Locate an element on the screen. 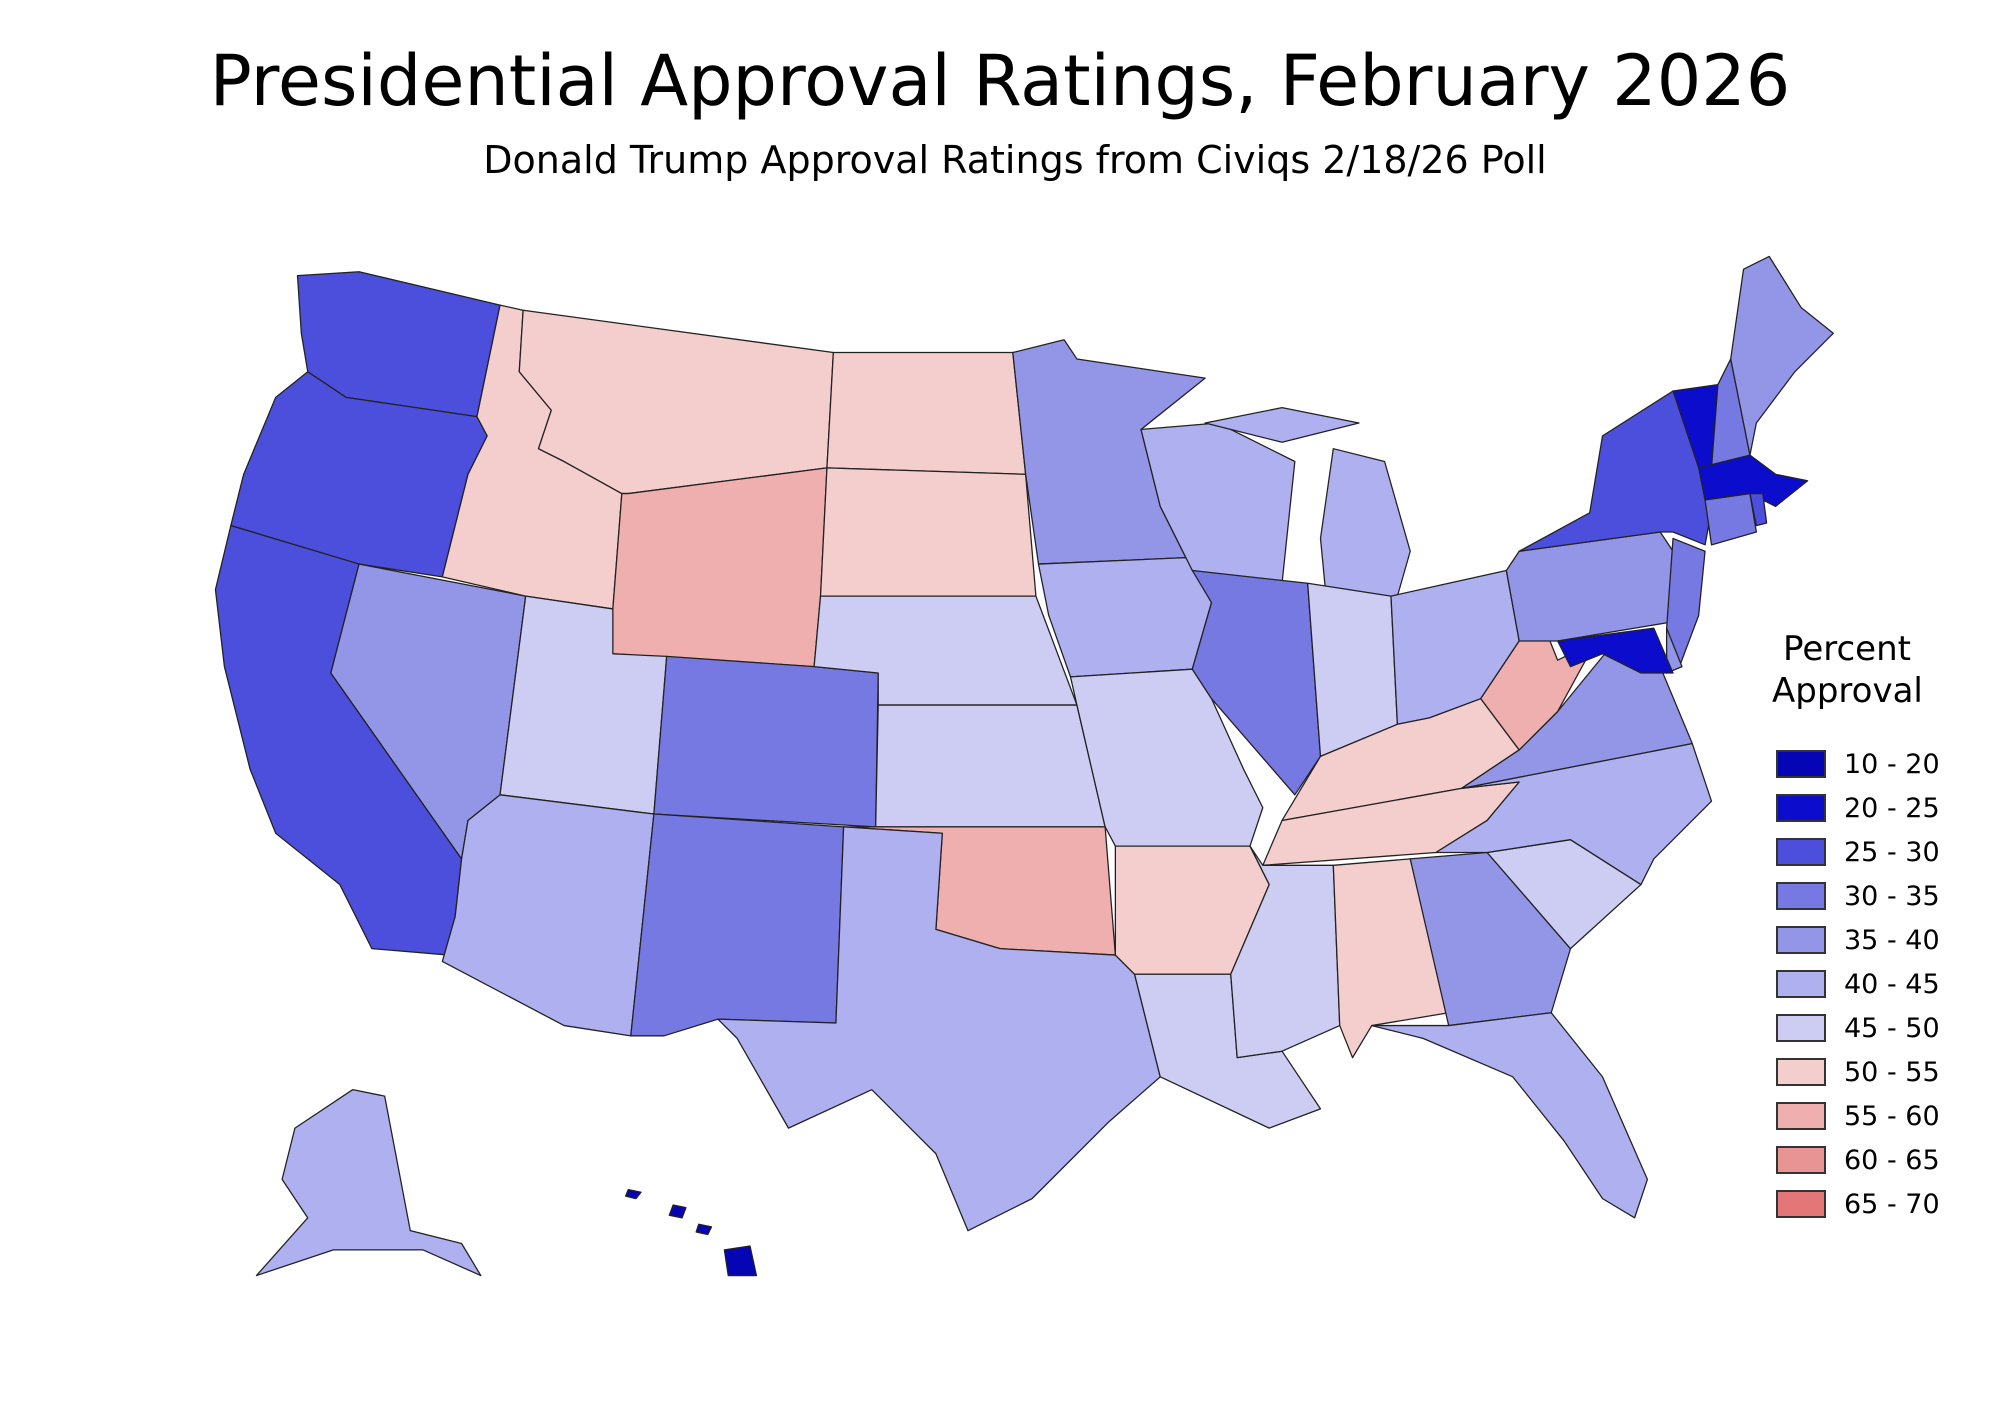  legend-title-line1: Percent is located at coordinates (1847, 649).